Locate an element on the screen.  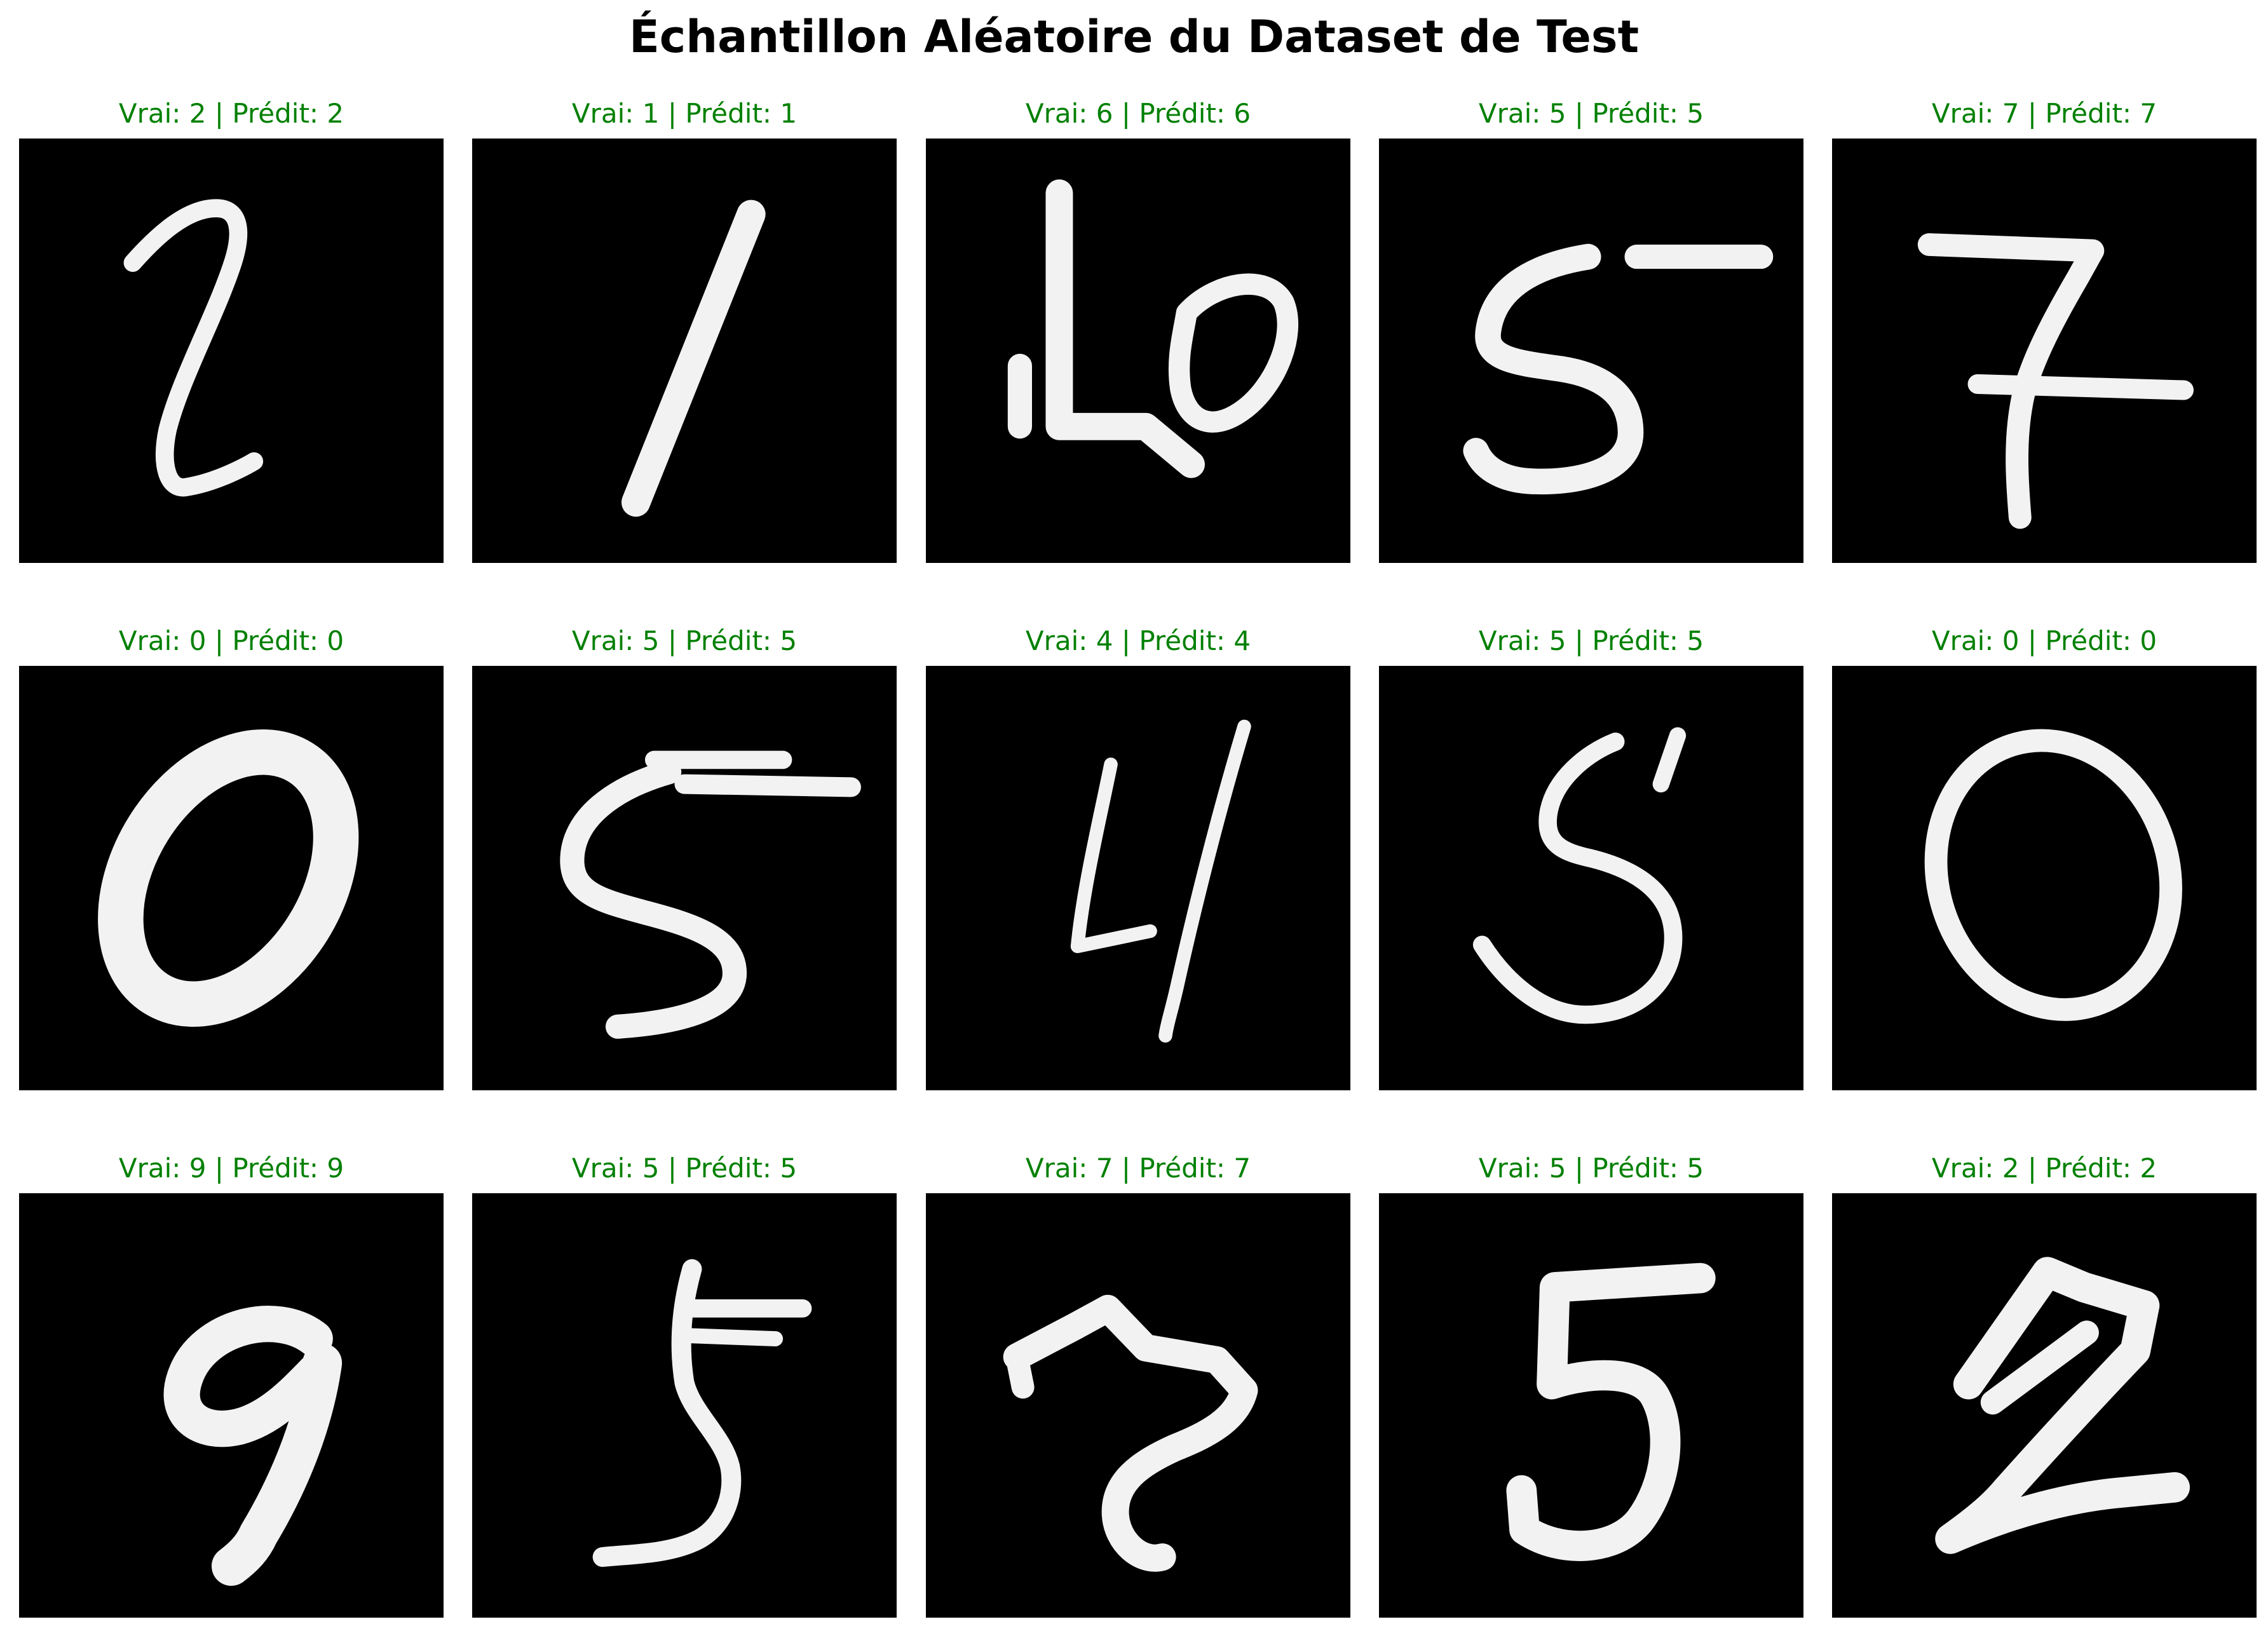
sample-caption: Vrai: 1 | Prédit: 1 is located at coordinates (684, 113).